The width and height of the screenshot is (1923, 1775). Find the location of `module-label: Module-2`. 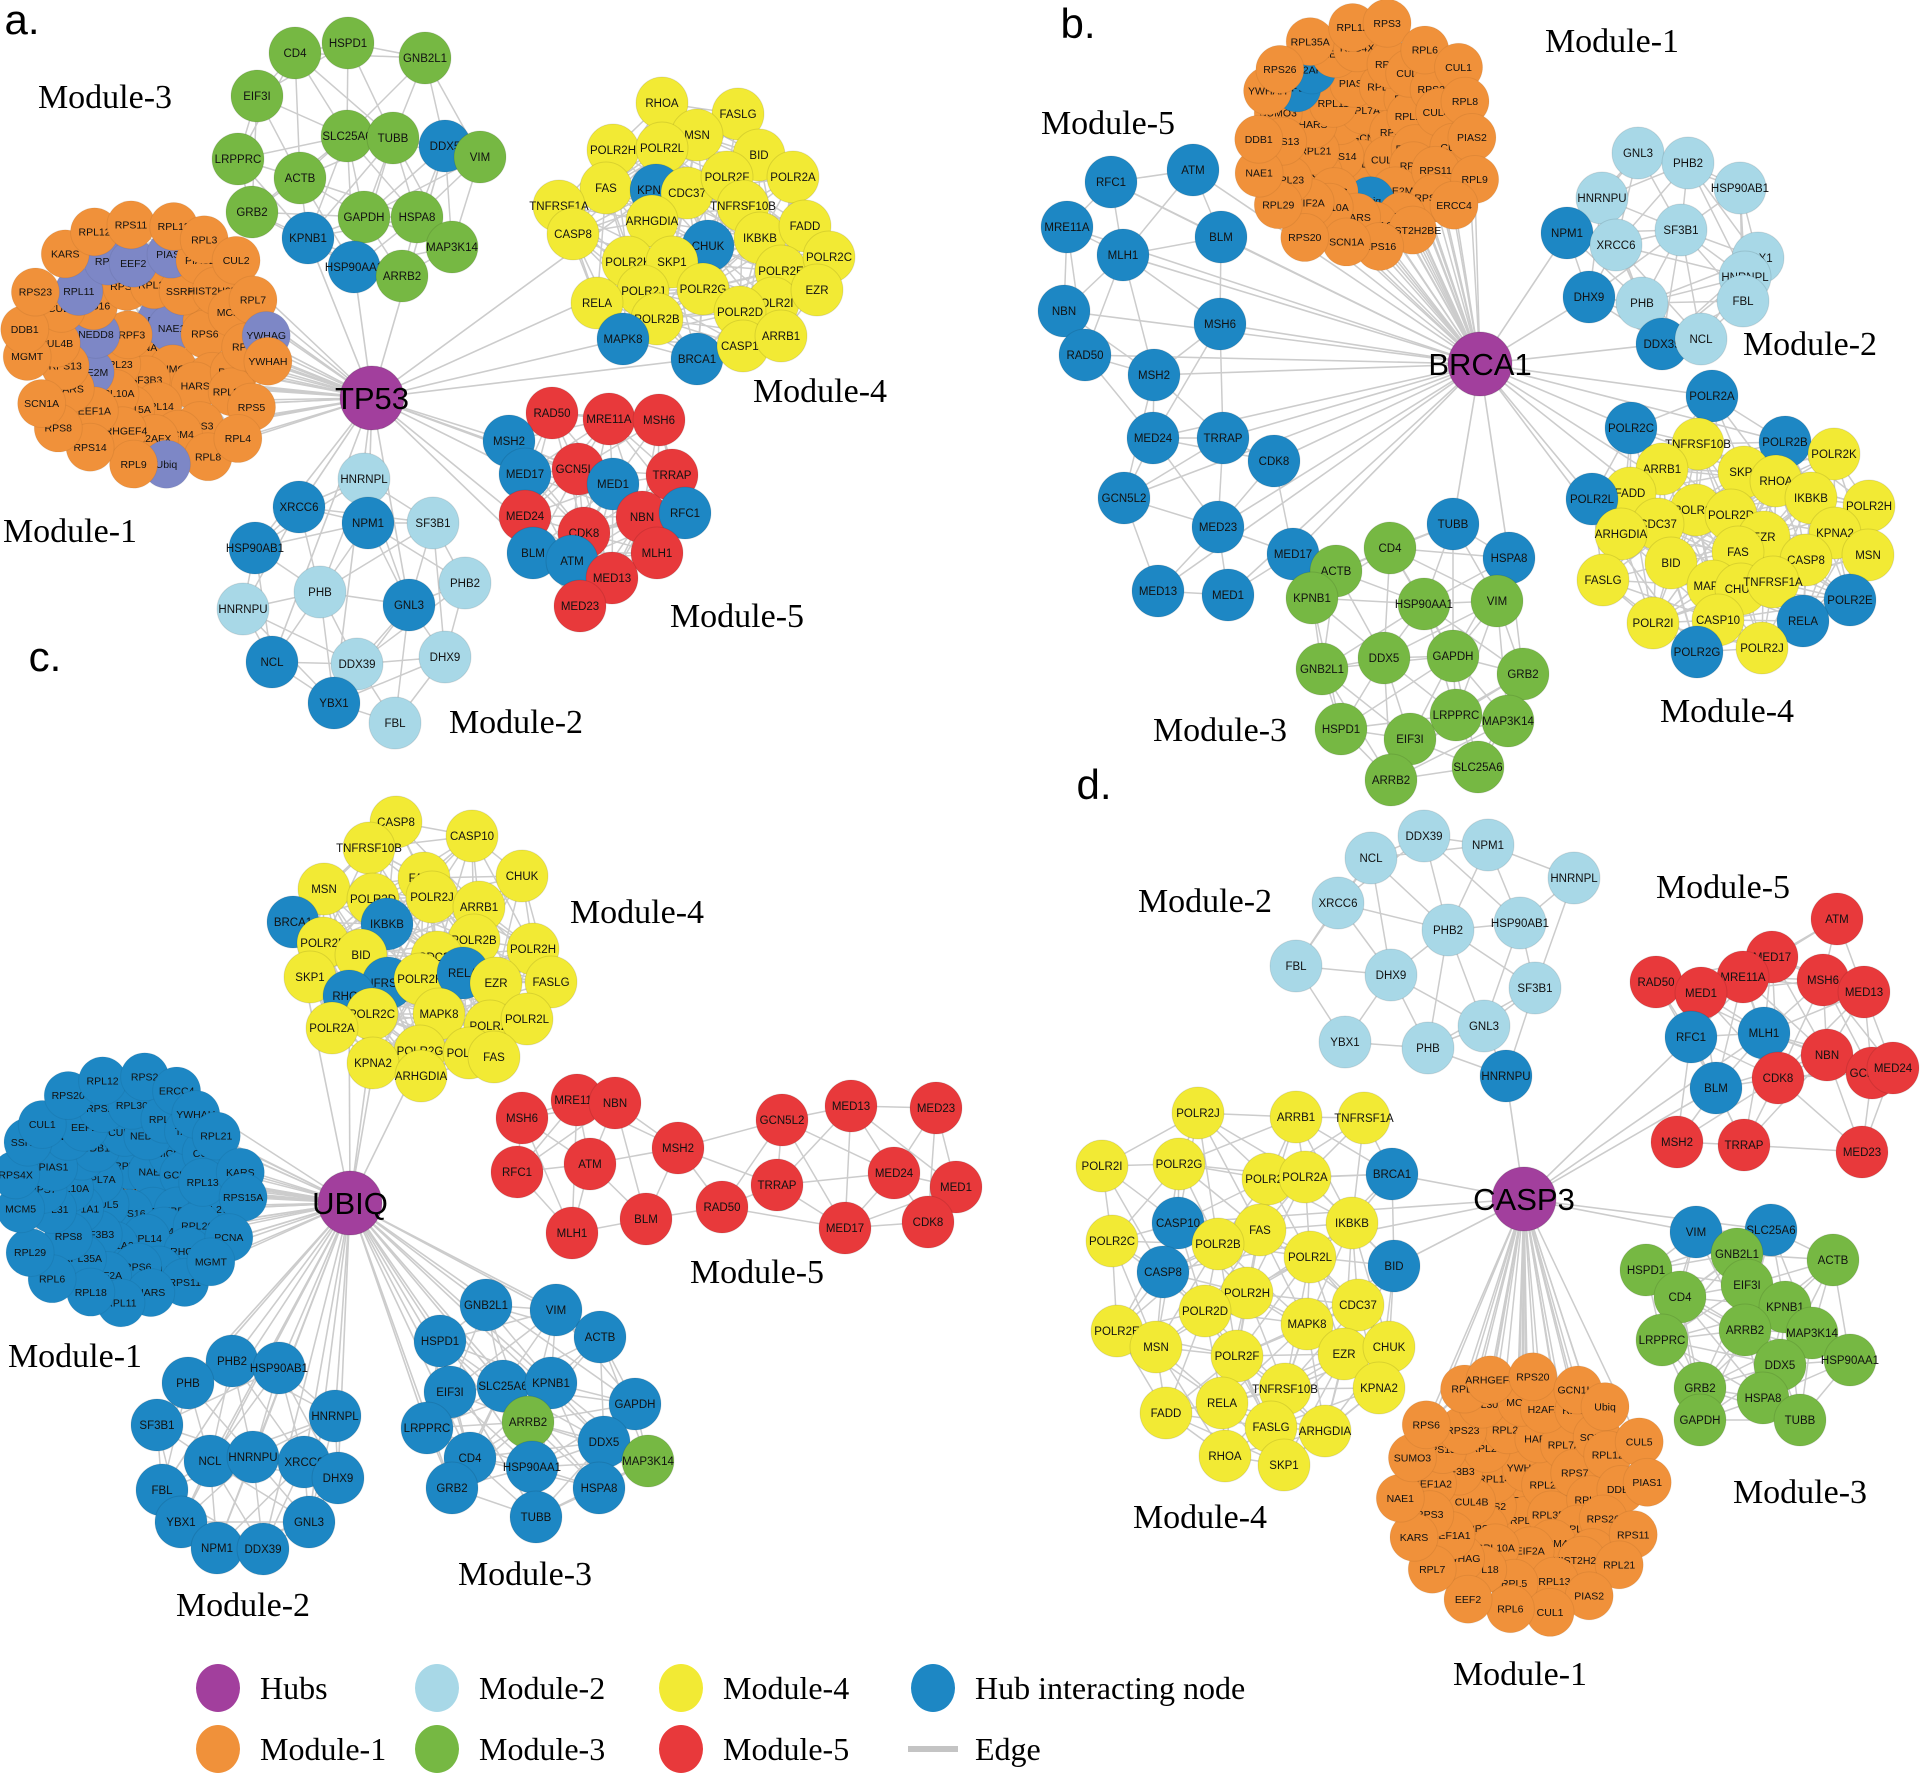

module-label: Module-2 is located at coordinates (243, 1605).